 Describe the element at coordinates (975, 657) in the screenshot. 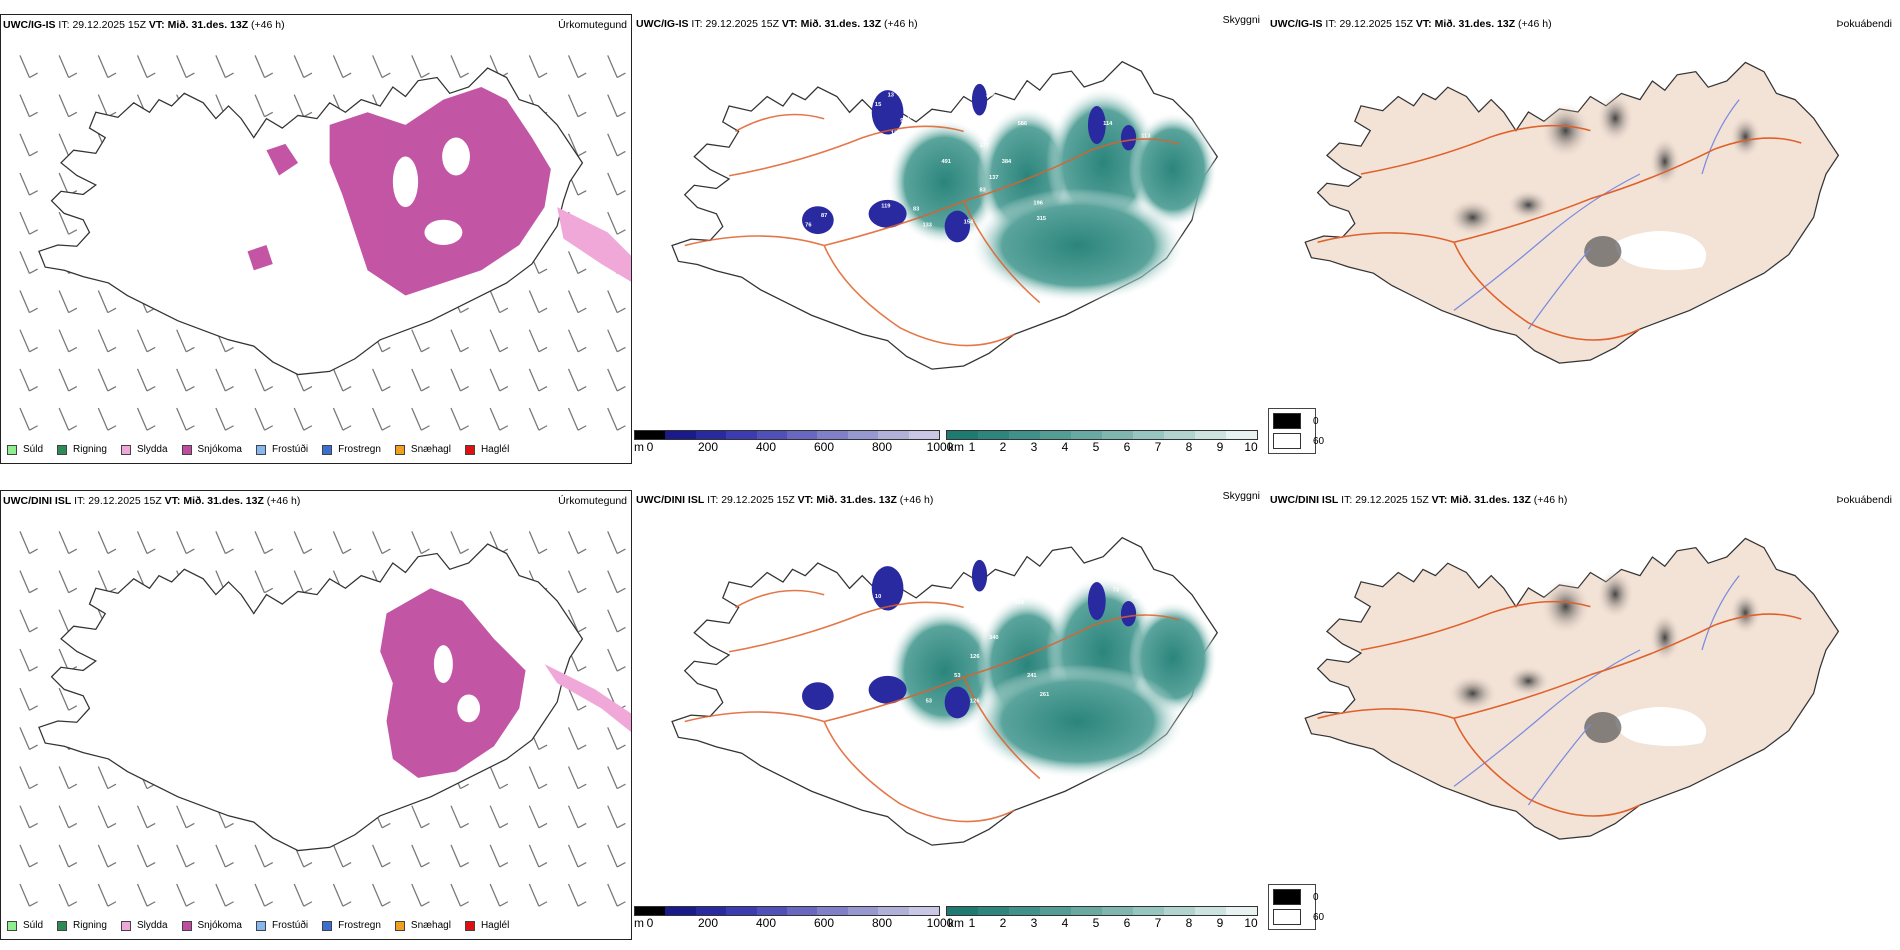

I see `visibility-label: 126` at that location.